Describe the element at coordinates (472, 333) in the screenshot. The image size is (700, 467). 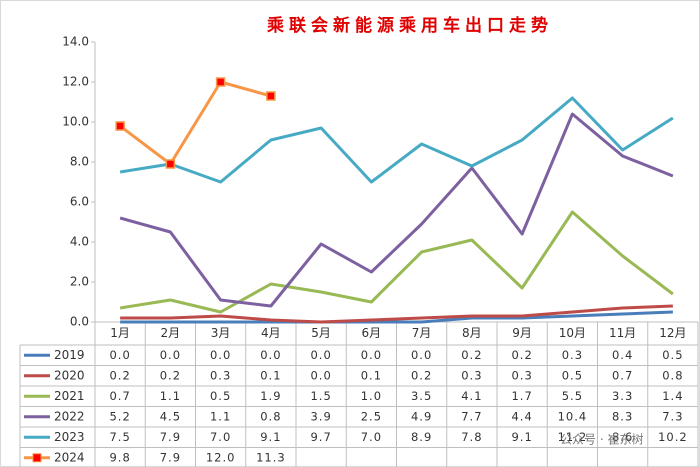
I see `x-tick-label: 8月` at that location.